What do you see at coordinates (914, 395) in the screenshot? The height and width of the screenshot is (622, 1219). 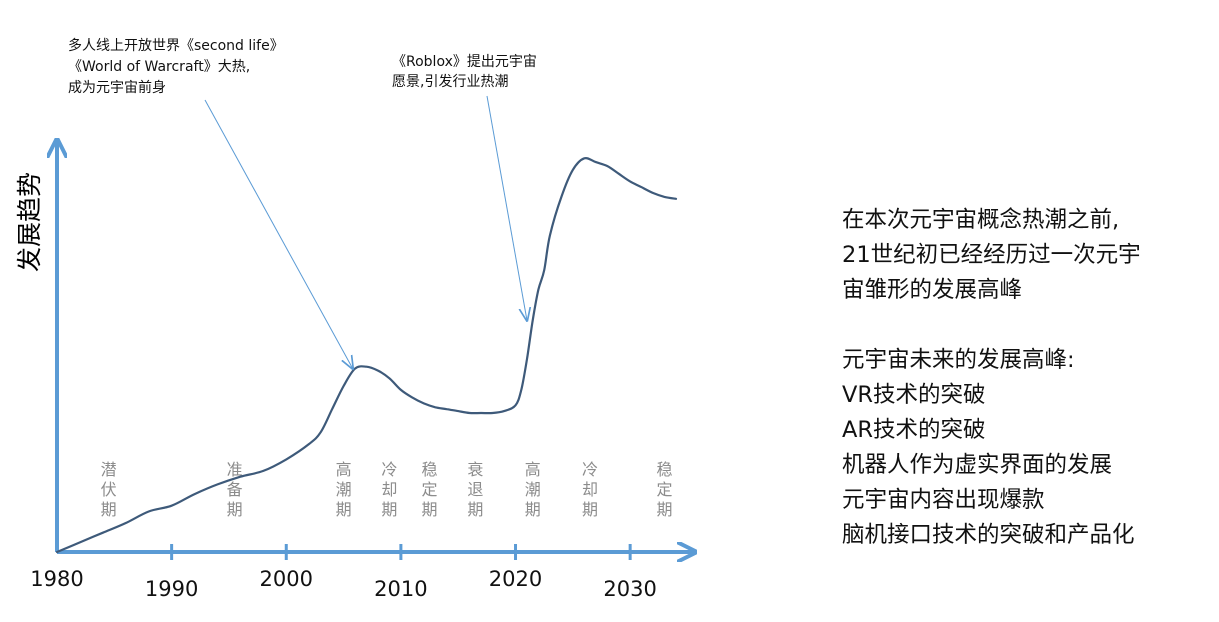 I see `side-line: VR技术的突破` at bounding box center [914, 395].